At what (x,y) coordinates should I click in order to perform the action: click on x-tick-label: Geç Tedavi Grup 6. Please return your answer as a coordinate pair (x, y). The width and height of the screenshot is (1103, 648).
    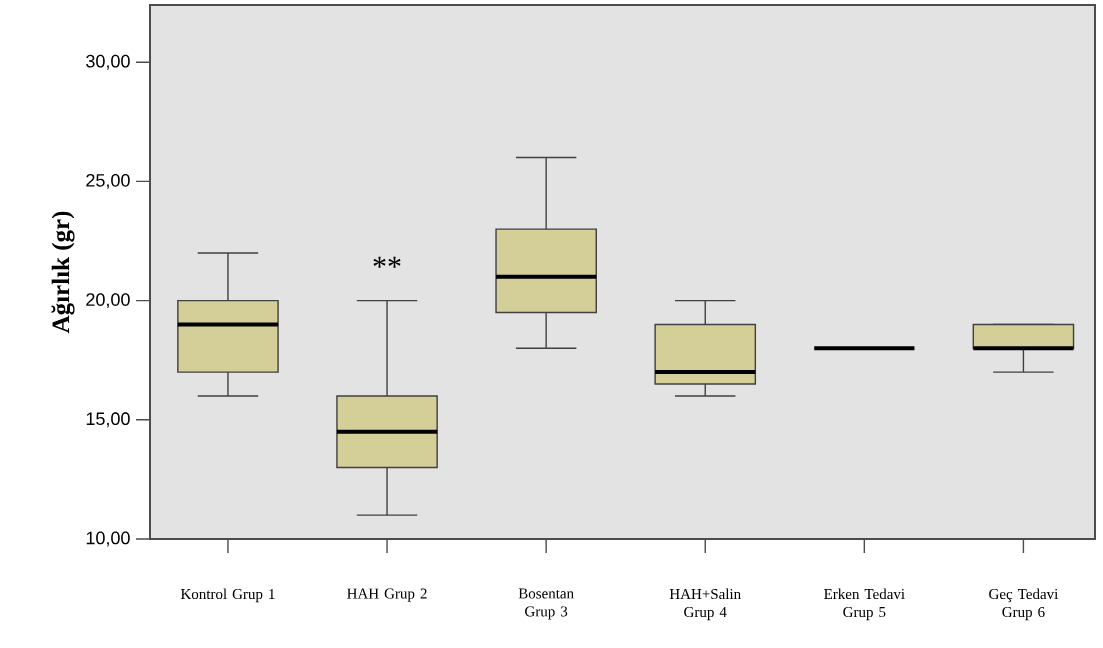
    Looking at the image, I should click on (1024, 604).